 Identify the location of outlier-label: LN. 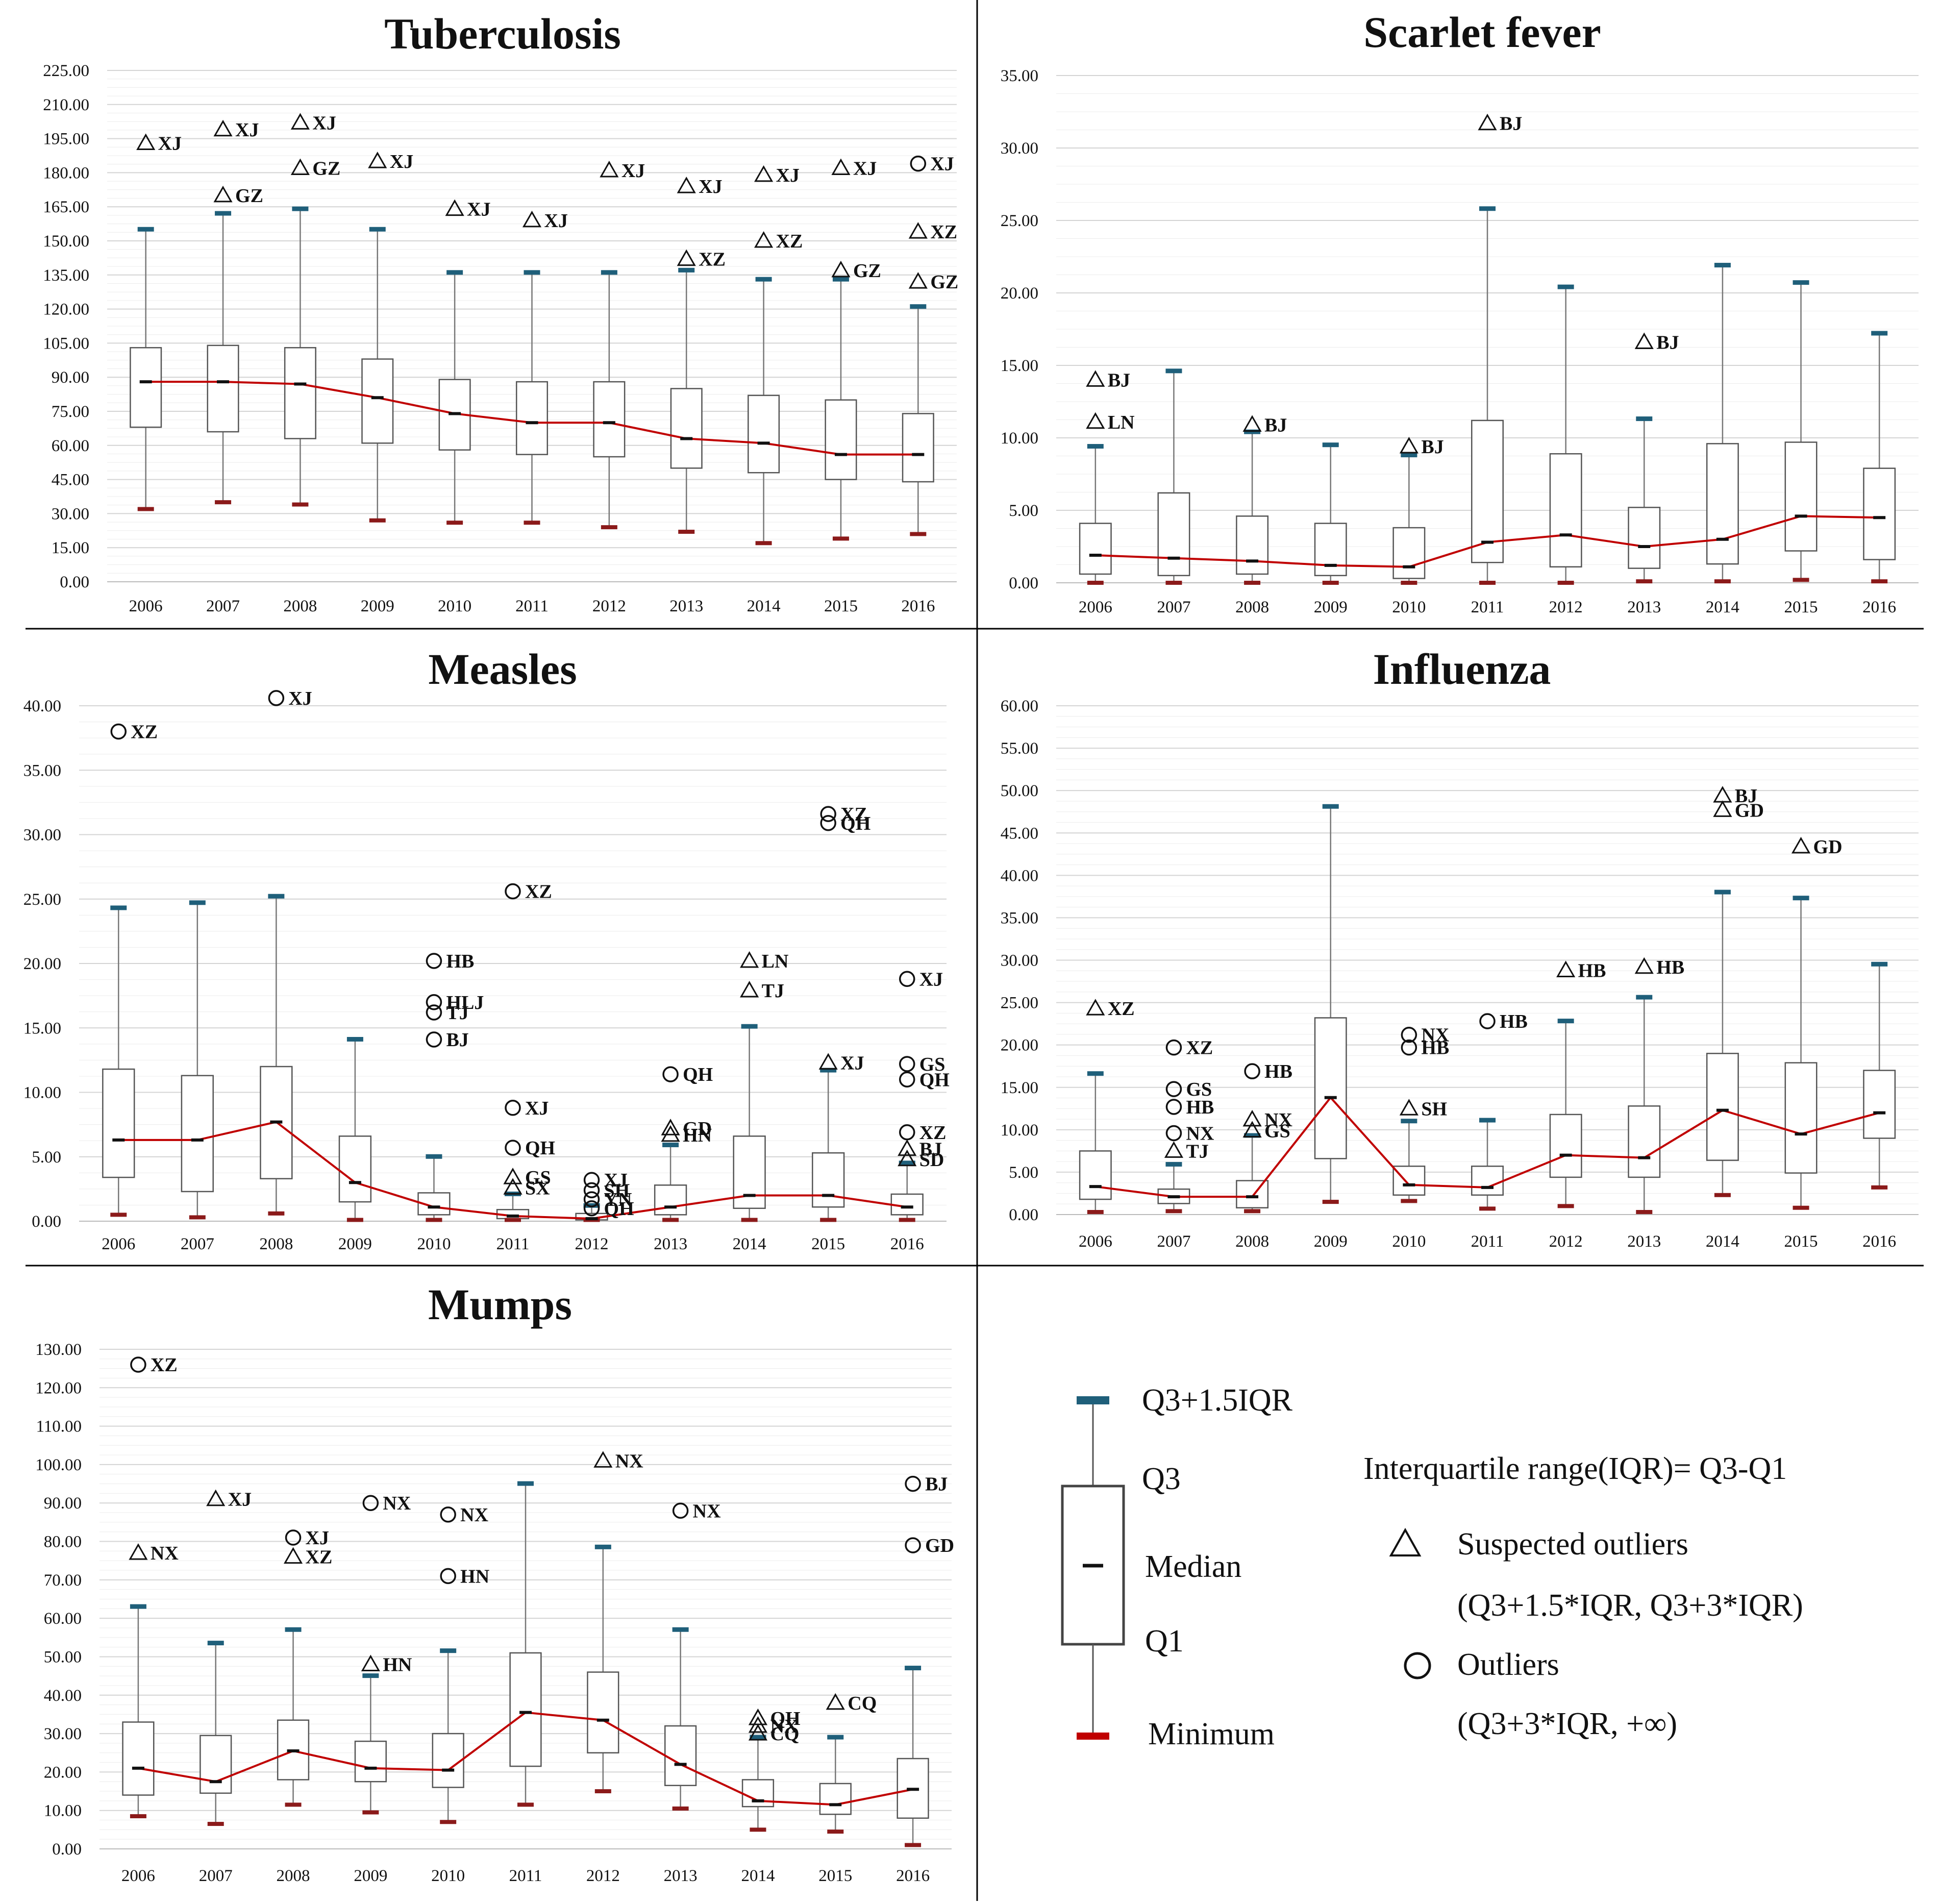
(1122, 422).